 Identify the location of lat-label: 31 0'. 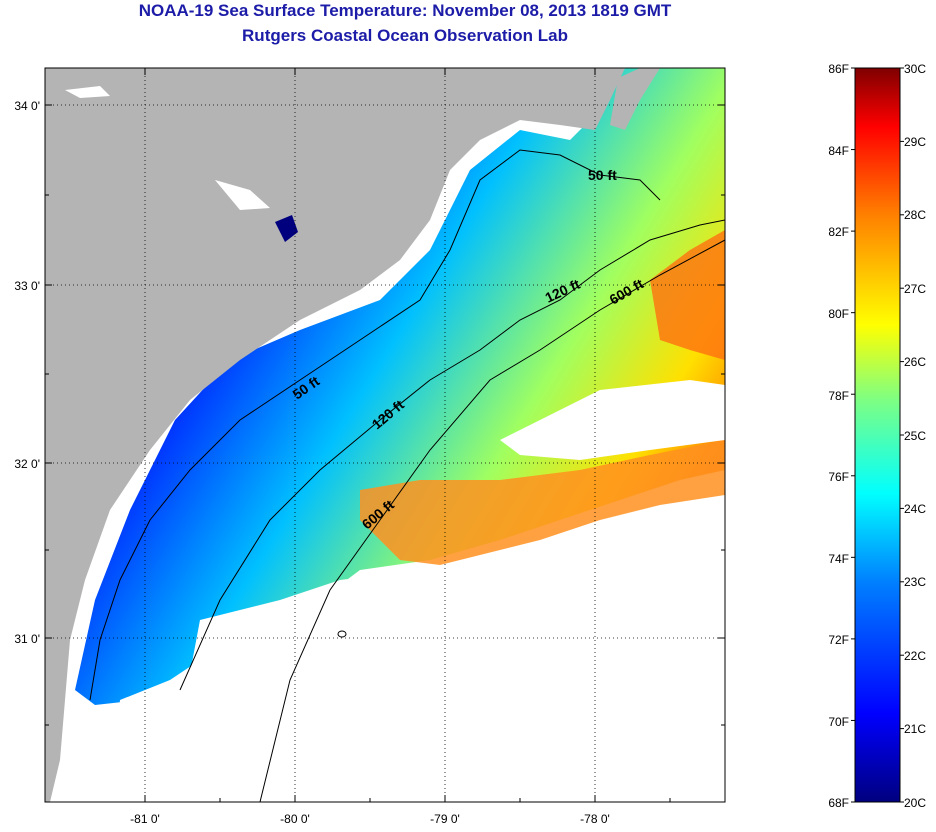
(27, 639).